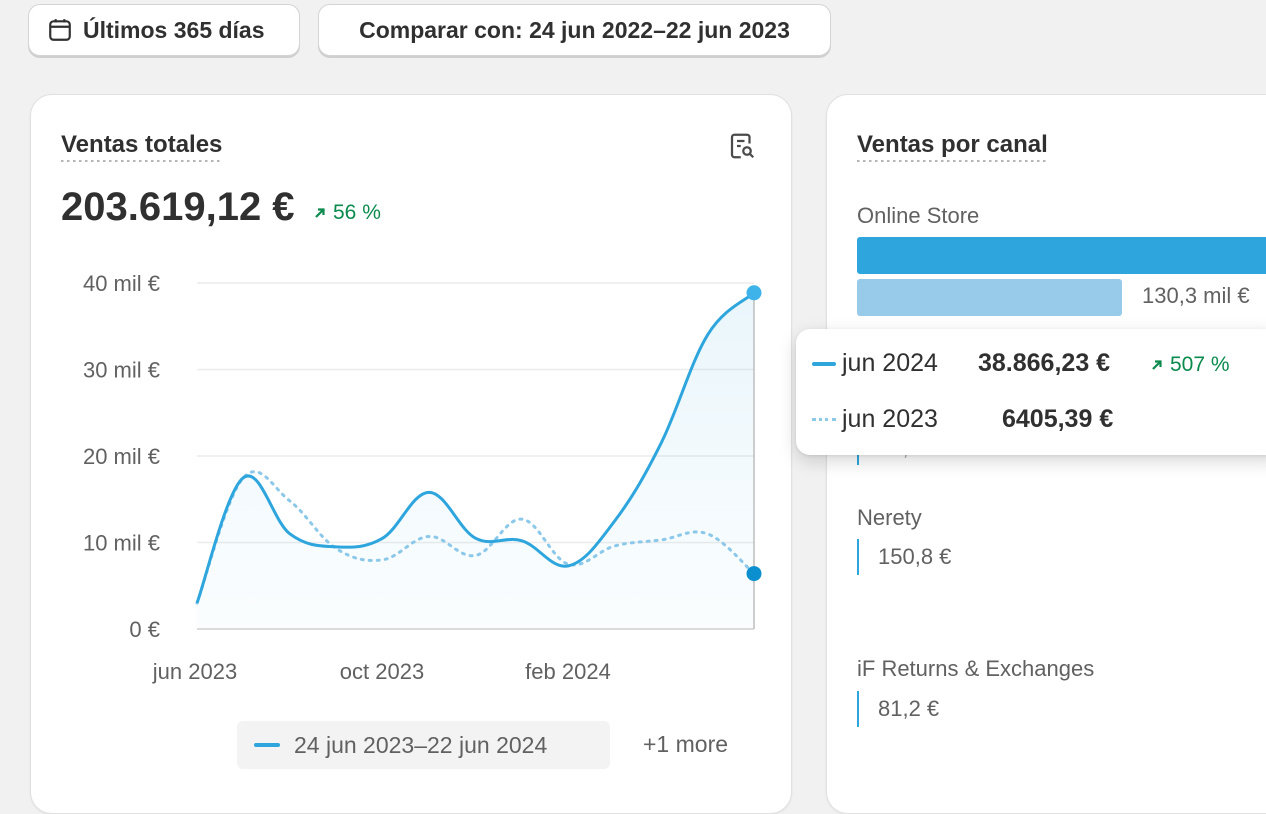 The image size is (1266, 814). Describe the element at coordinates (121, 543) in the screenshot. I see `y-tick-label: 10 mil €` at that location.